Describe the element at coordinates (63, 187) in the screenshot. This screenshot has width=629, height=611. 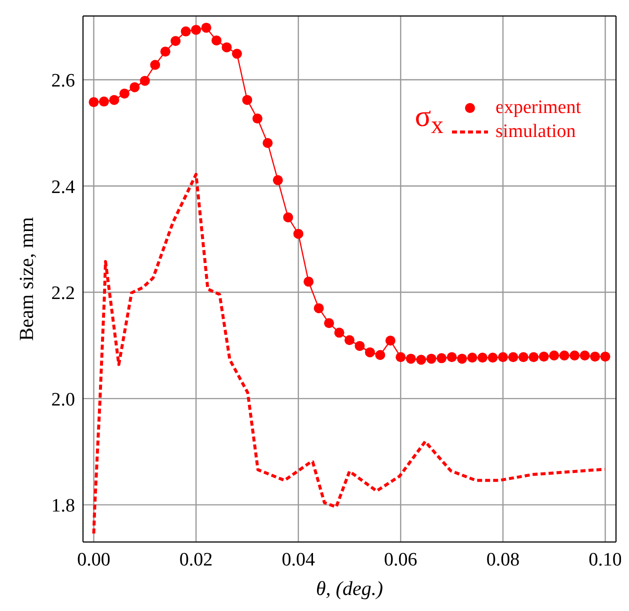
I see `y-tick-label: 2.4` at that location.